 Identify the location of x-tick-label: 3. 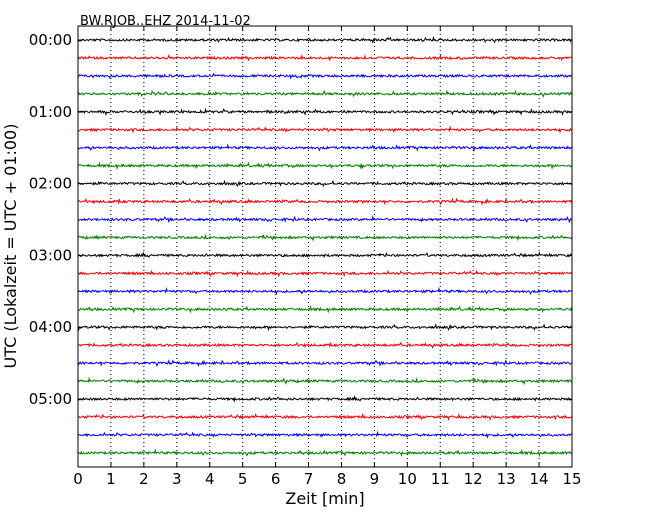
(177, 479).